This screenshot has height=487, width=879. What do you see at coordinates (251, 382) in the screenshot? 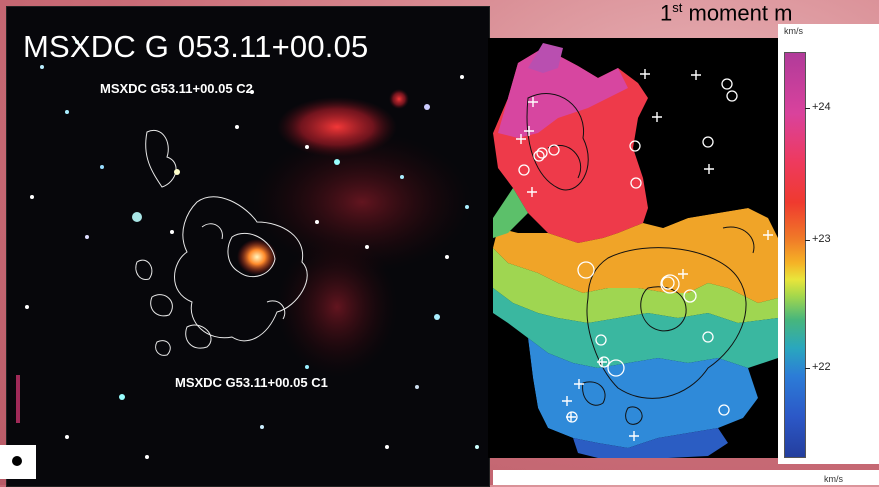
I see `label-clump-c1: MSXDC G53.11+00.05 C1` at bounding box center [251, 382].